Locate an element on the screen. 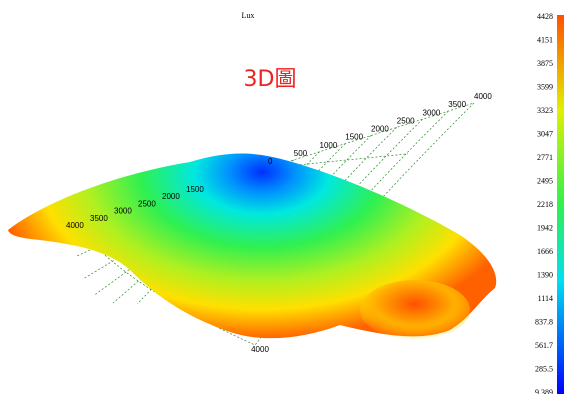 The height and width of the screenshot is (394, 564). colorbar-label: 285.5 is located at coordinates (544, 369).